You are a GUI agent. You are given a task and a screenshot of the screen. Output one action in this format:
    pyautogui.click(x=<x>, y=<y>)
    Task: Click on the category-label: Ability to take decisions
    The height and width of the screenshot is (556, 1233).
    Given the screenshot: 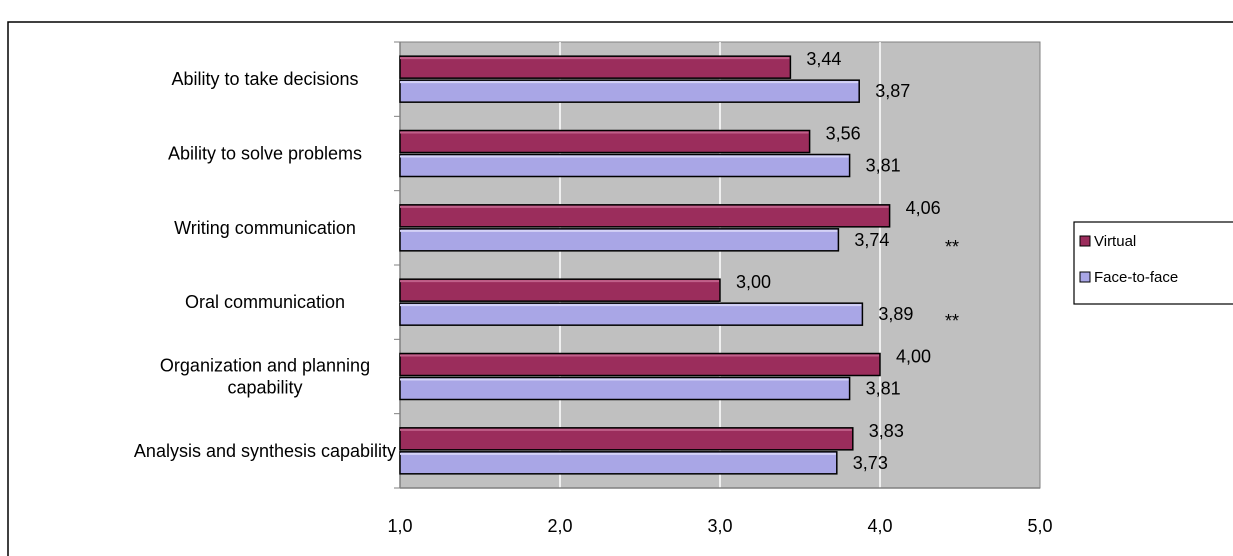 What is the action you would take?
    pyautogui.click(x=264, y=79)
    